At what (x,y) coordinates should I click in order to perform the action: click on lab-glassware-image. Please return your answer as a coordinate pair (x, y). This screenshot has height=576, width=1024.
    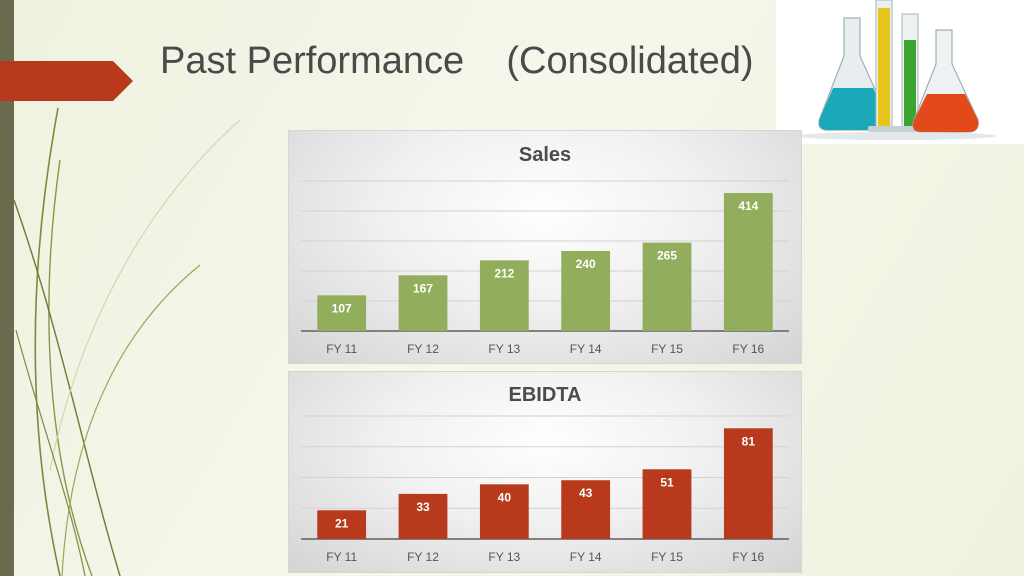
    Looking at the image, I should click on (900, 72).